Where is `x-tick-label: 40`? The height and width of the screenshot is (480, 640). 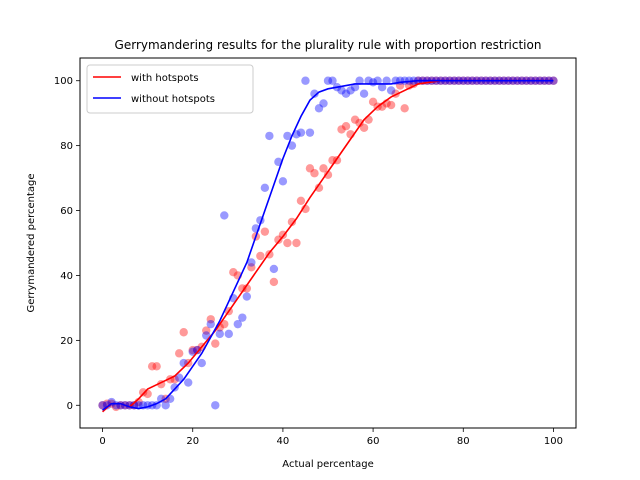
x-tick-label: 40 is located at coordinates (283, 441).